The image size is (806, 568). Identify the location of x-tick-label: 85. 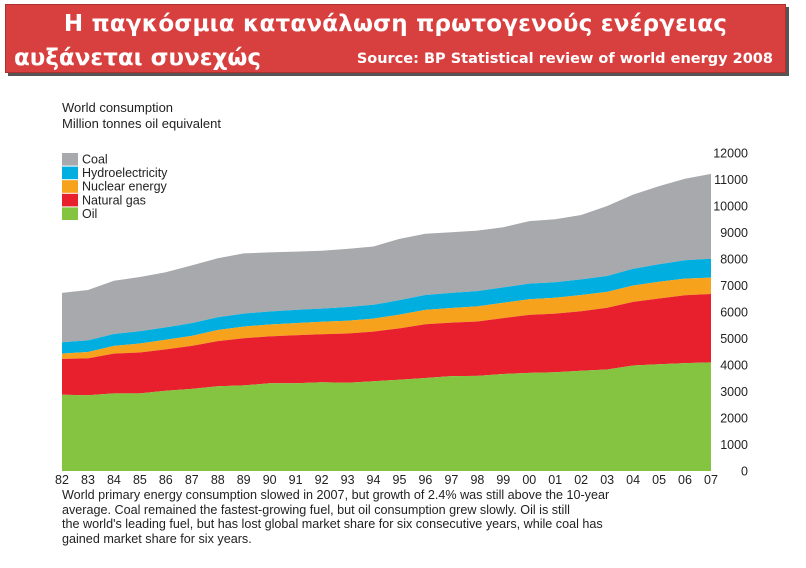
(140, 480).